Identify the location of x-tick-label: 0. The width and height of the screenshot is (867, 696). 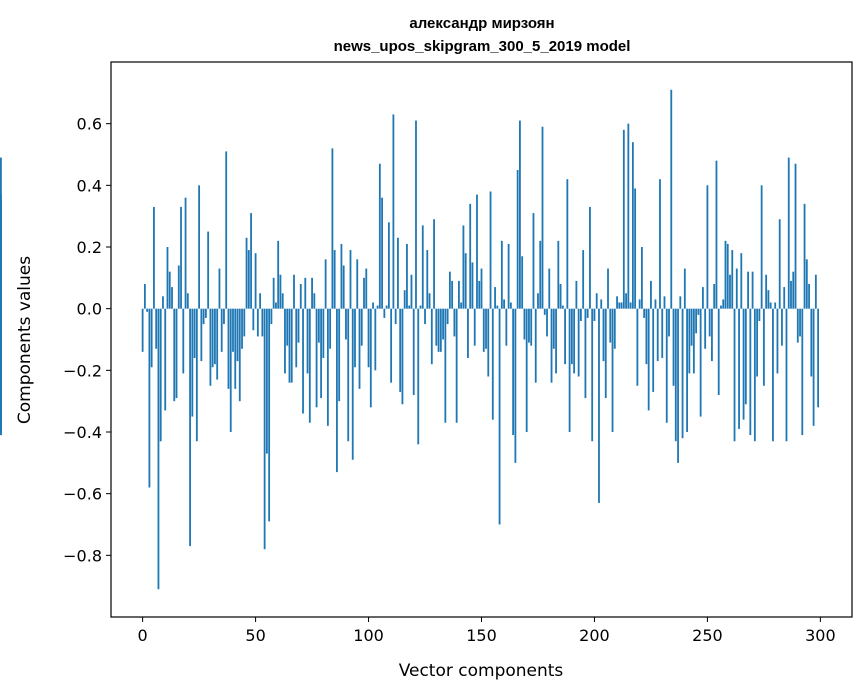
(143, 635).